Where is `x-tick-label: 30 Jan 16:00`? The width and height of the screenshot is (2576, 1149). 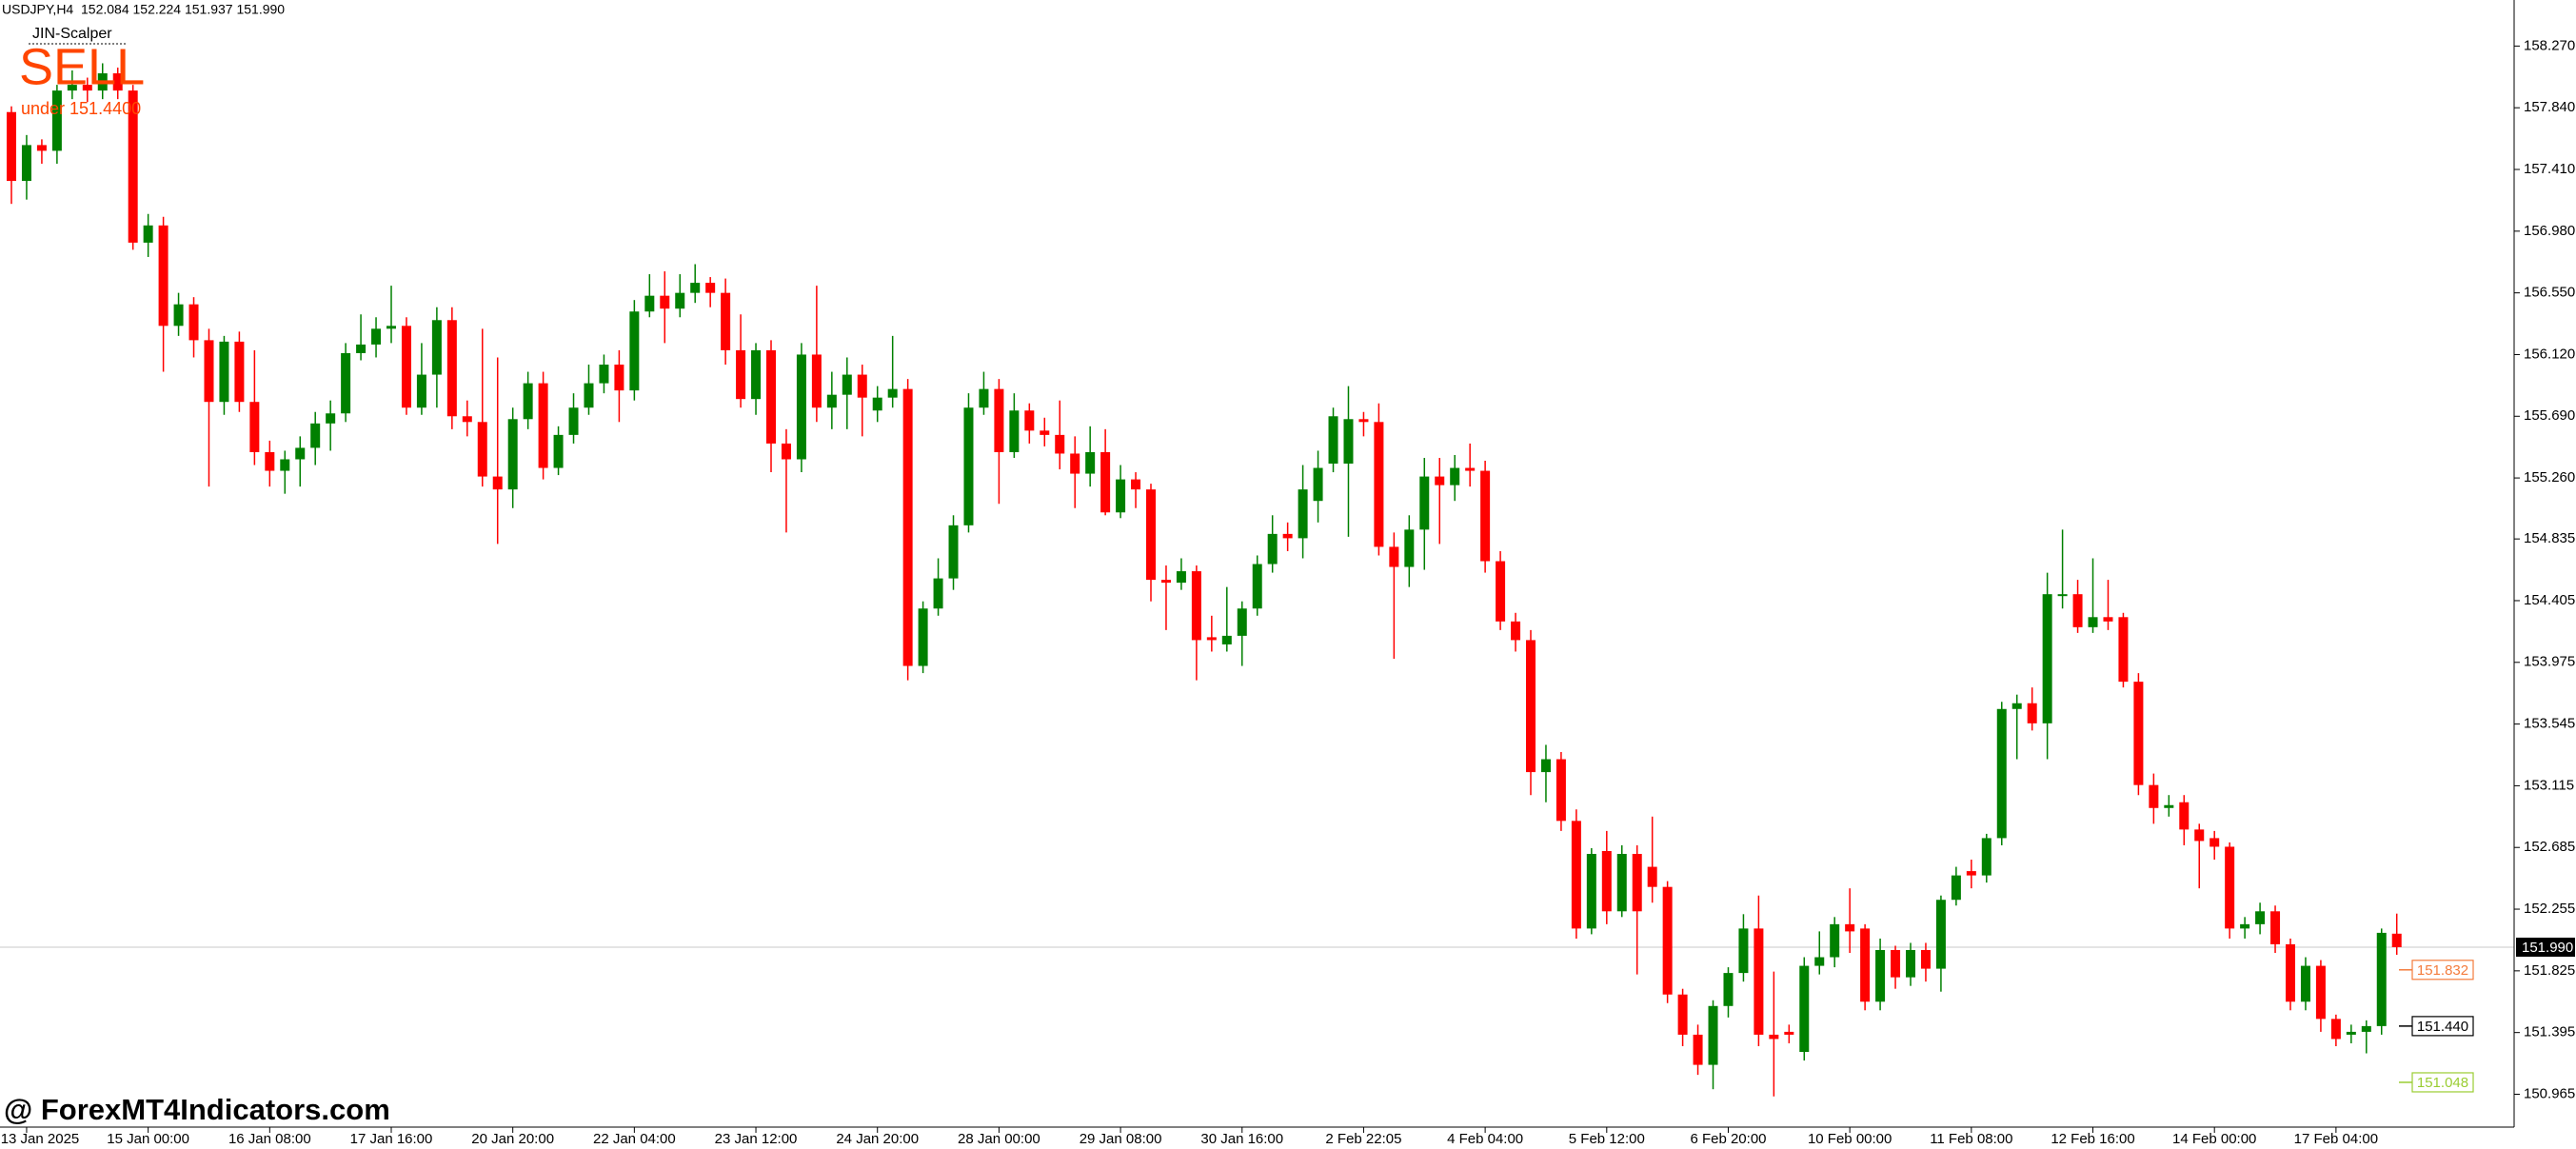 x-tick-label: 30 Jan 16:00 is located at coordinates (1241, 1139).